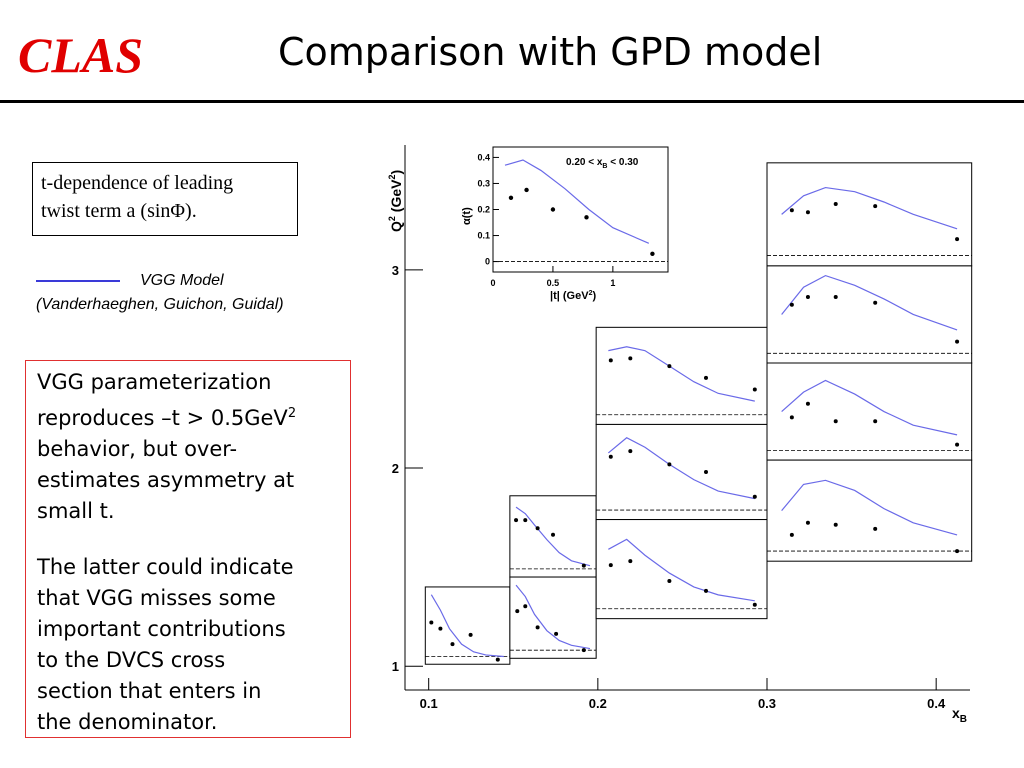 The width and height of the screenshot is (1024, 768). I want to click on superscript: 2, so click(292, 413).